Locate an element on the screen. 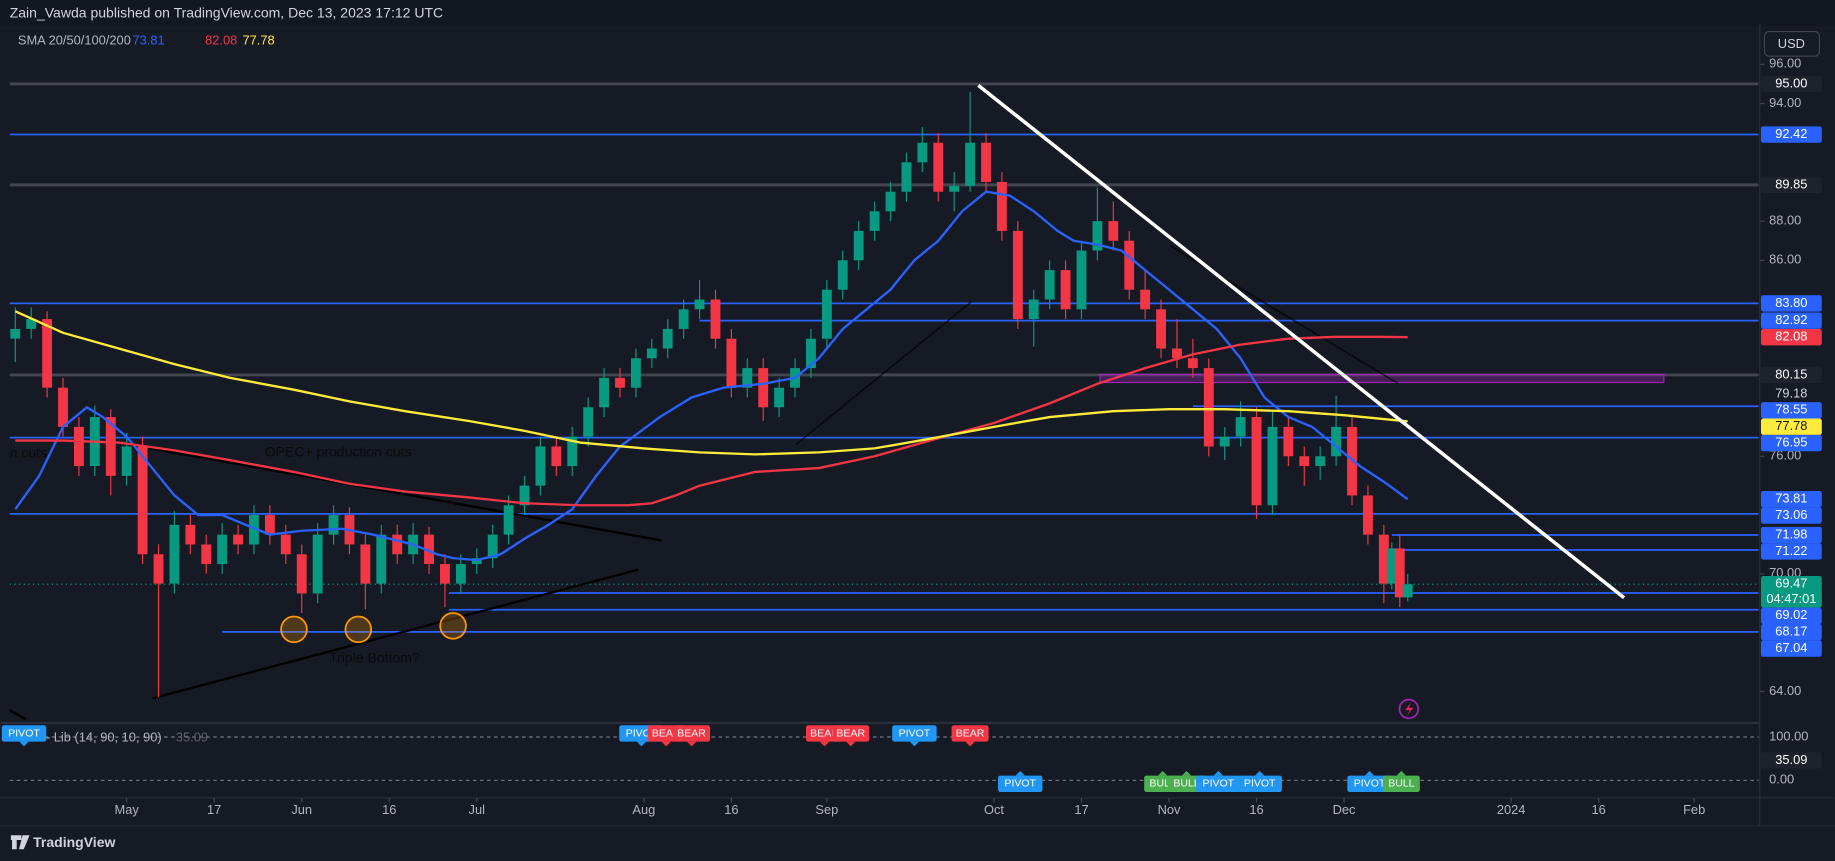 The width and height of the screenshot is (1835, 861). price-tag-label: 73.81 is located at coordinates (1791, 498).